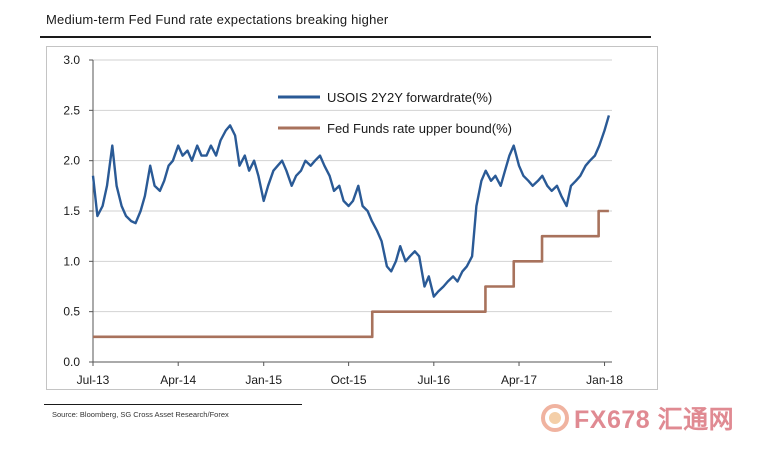 This screenshot has height=454, width=759. I want to click on watermark-text: FX678 汇通网, so click(654, 420).